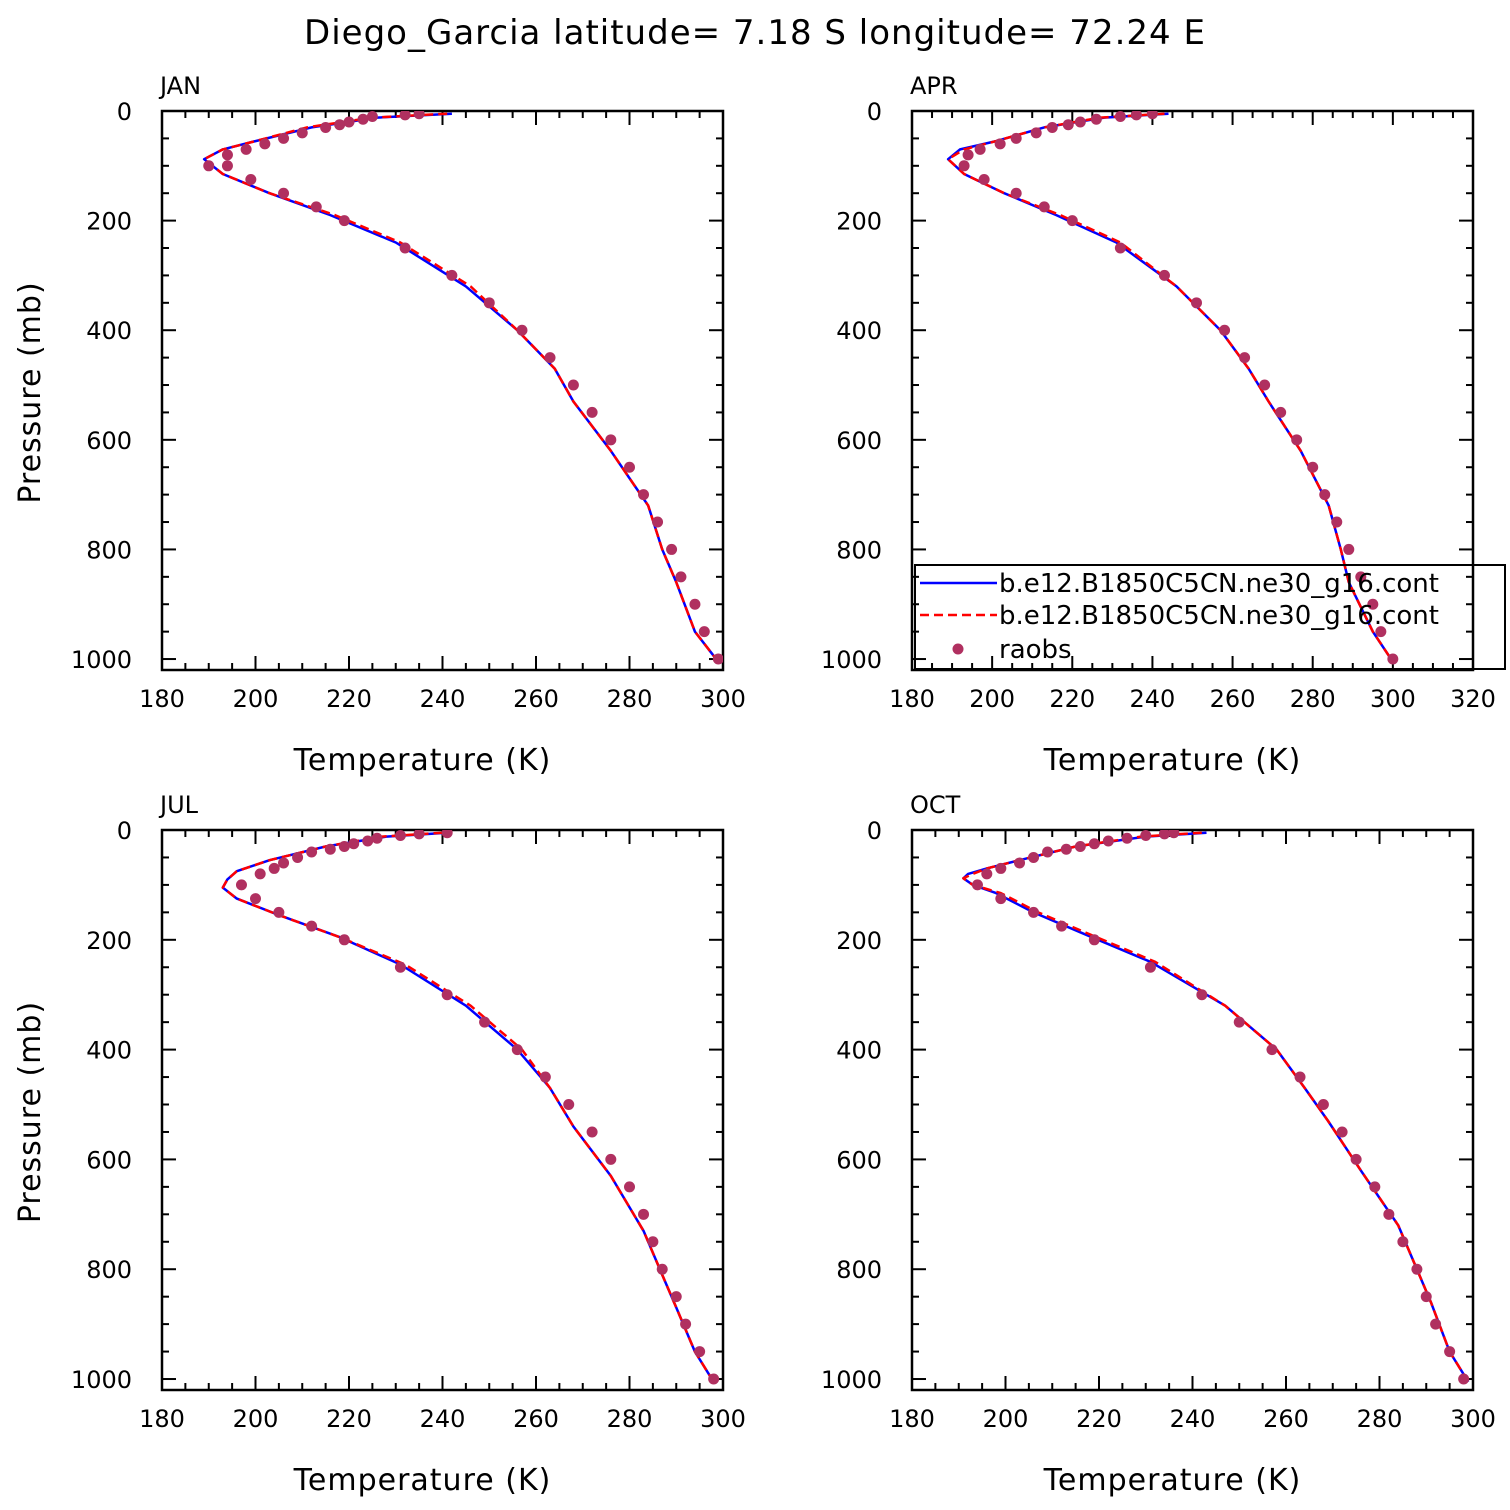 This screenshot has height=1510, width=1510. What do you see at coordinates (1219, 584) in the screenshot?
I see `legend-label: b.e12.B1850C5CN.ne30_g16.cont` at bounding box center [1219, 584].